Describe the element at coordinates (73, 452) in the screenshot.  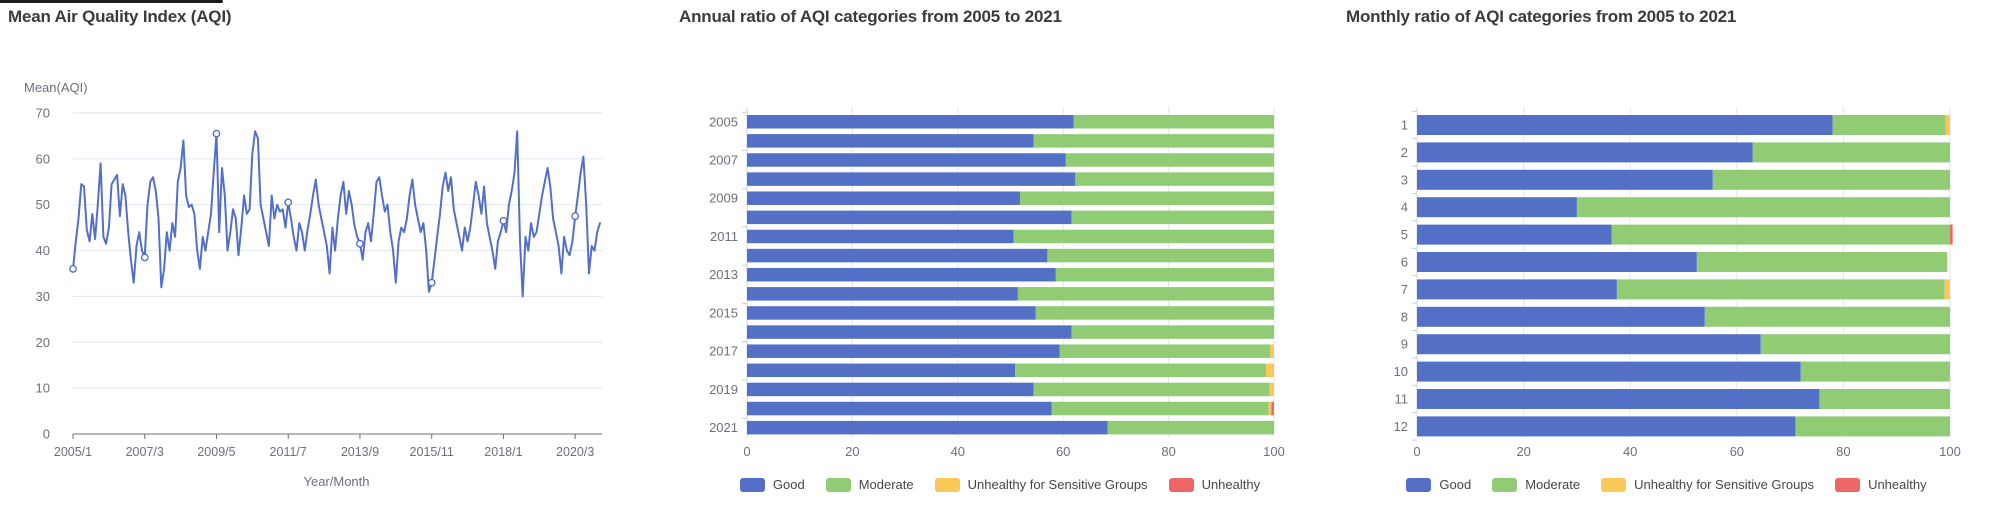
I see `x-axis-tick-label: 2005/1` at that location.